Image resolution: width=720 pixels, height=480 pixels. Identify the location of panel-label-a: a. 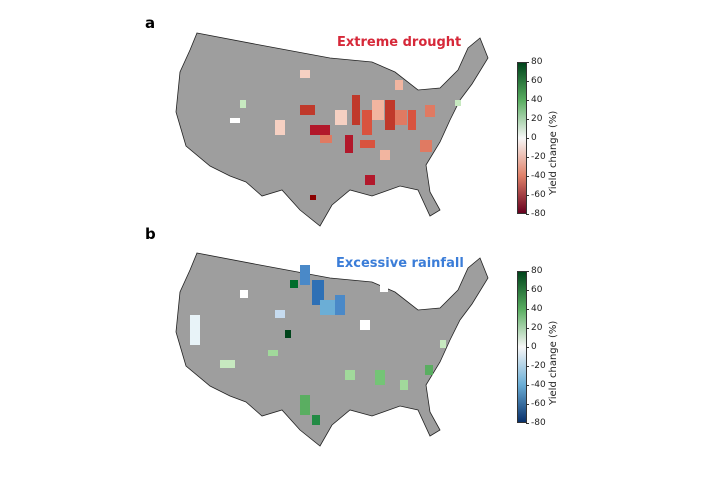
(150, 23).